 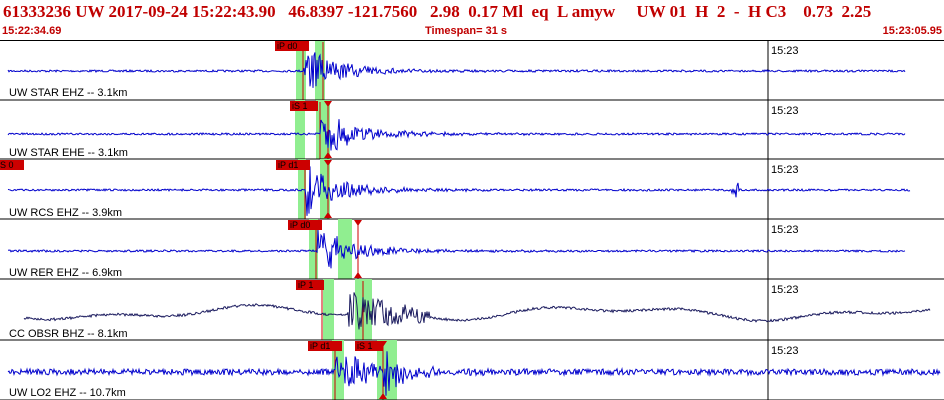 I want to click on window-end-time: 15:23:05.95, so click(x=912, y=31).